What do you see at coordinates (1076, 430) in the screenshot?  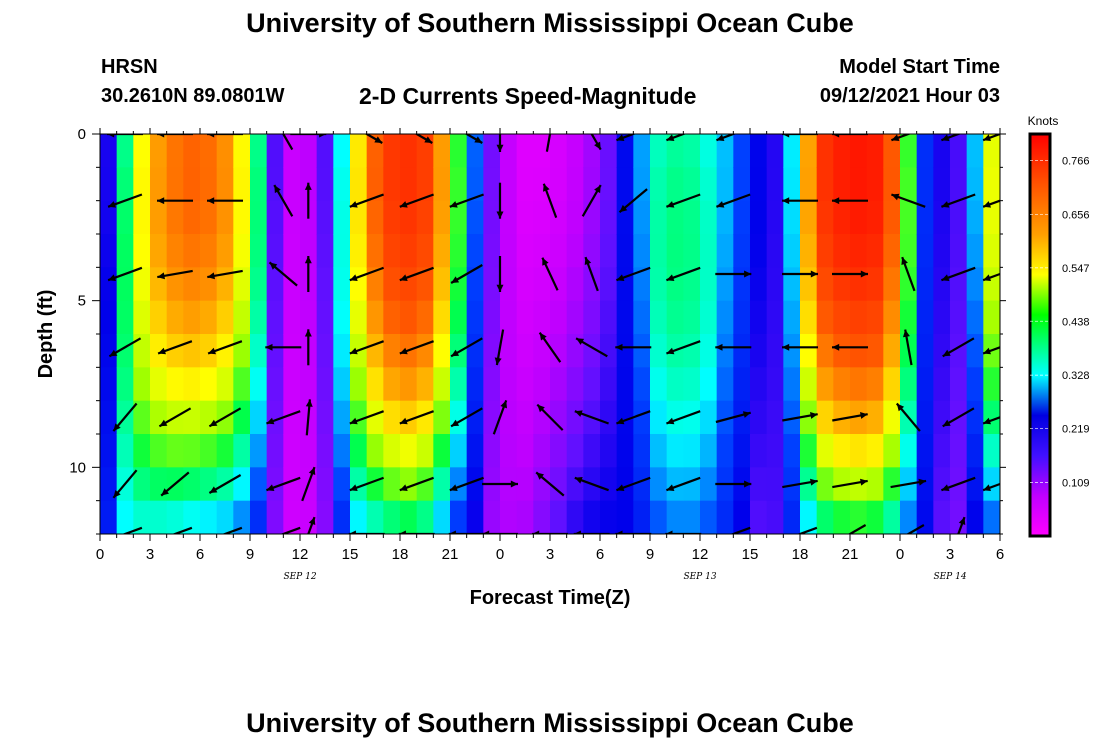 I see `colorbar-tick-label: 0.219` at bounding box center [1076, 430].